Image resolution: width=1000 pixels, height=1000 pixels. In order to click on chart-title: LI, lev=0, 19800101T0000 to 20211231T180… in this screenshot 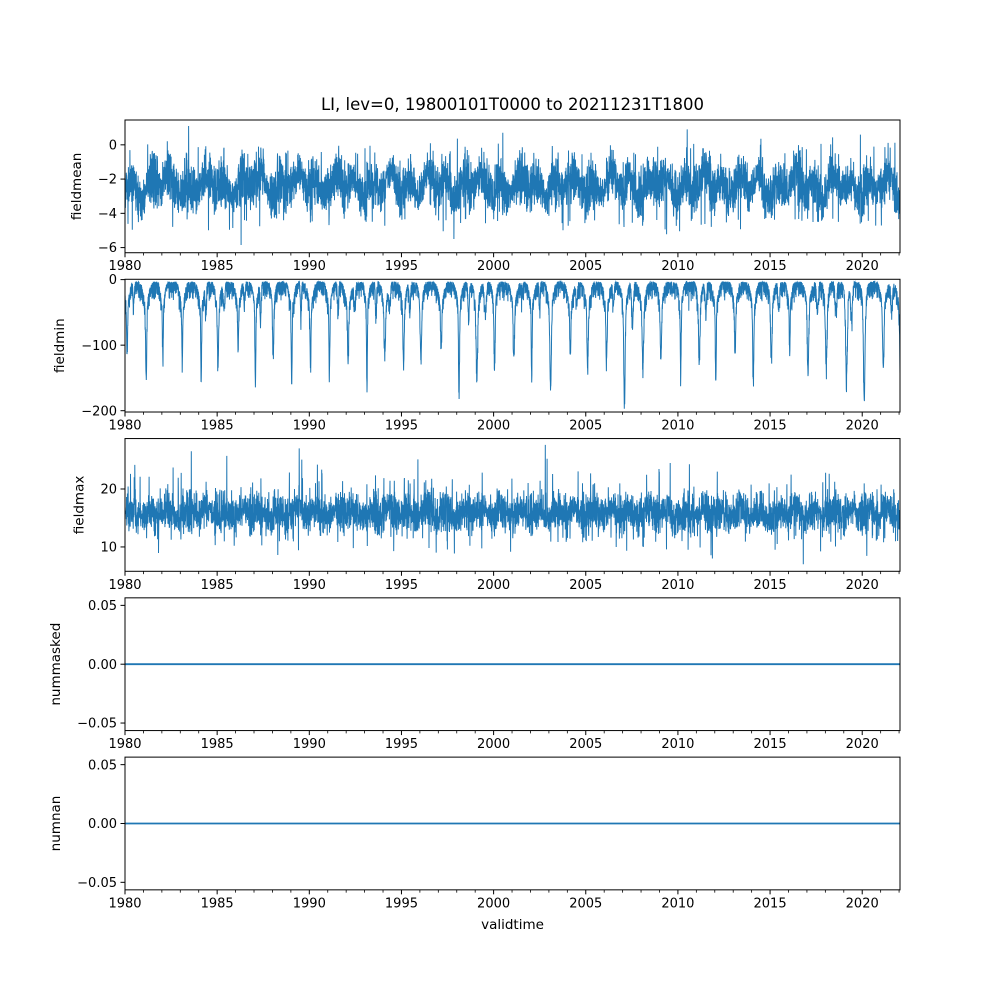, I will do `click(512, 104)`.